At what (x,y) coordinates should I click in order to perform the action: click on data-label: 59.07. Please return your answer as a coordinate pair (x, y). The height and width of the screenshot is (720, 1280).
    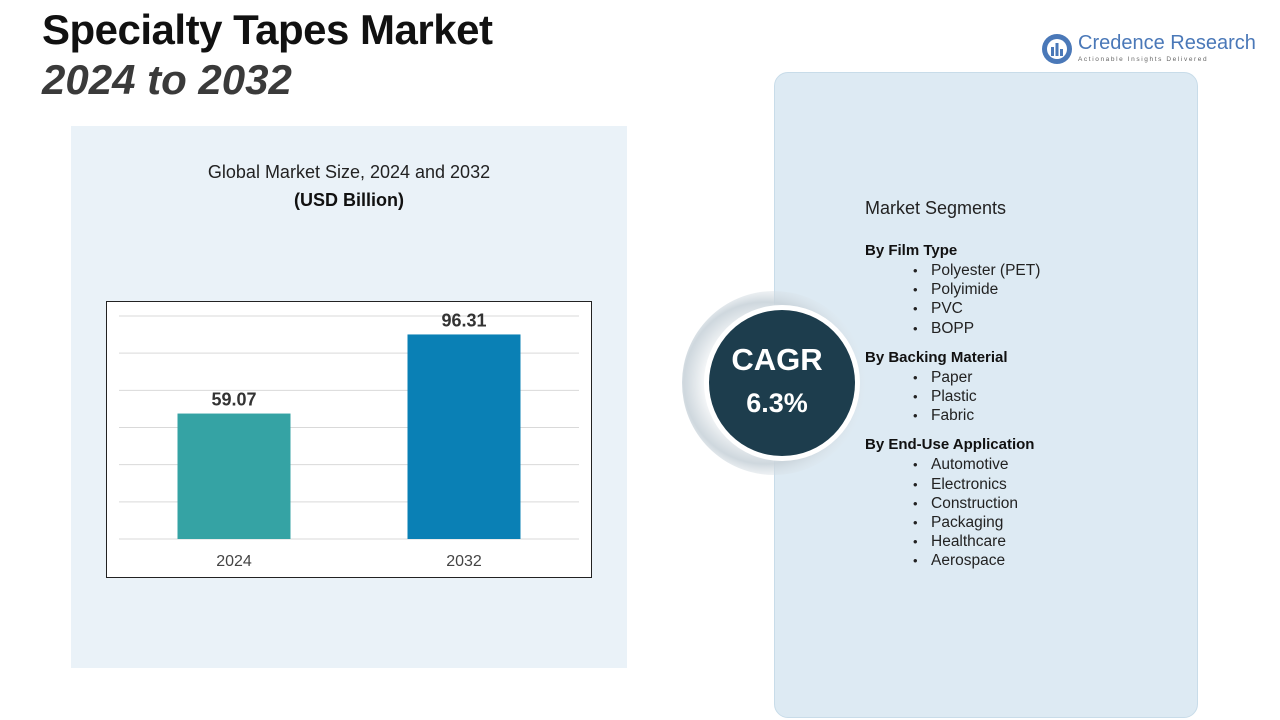
    Looking at the image, I should click on (233, 400).